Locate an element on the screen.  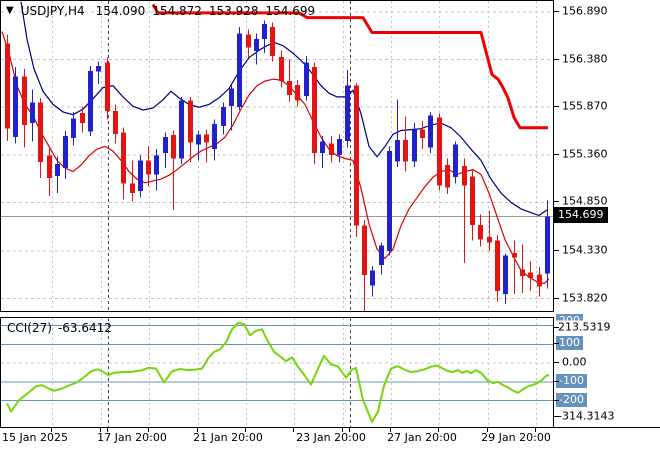
cci-level-label: -100 is located at coordinates (571, 380).